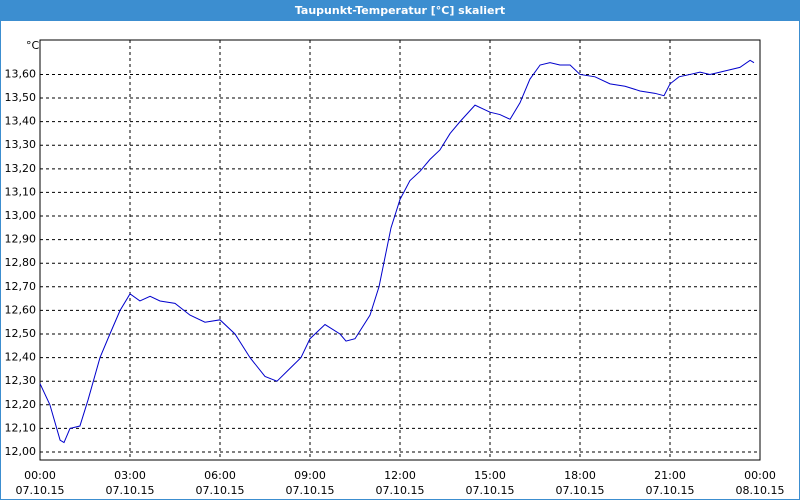 The width and height of the screenshot is (800, 500). Describe the element at coordinates (220, 475) in the screenshot. I see `x-tick-label: 06:00` at that location.